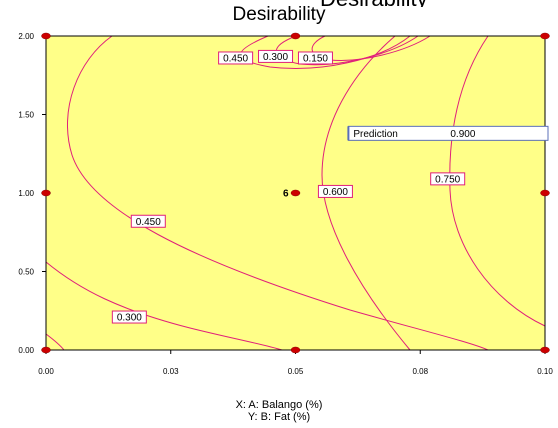 The image size is (558, 428). What do you see at coordinates (46, 371) in the screenshot?
I see `x-tick-label: 0.00` at bounding box center [46, 371].